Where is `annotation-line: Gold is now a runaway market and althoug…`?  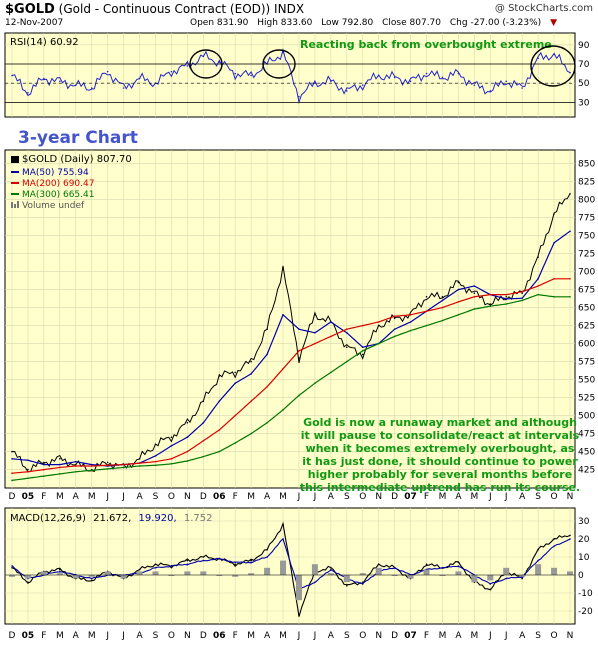
annotation-line: Gold is now a runaway market and althoug… is located at coordinates (440, 422).